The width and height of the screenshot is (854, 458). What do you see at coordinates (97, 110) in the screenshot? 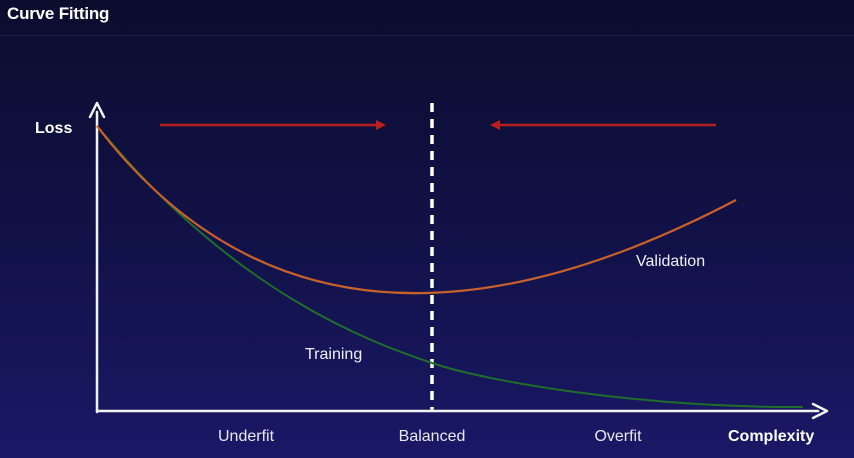
I see `y-axis-arrowhead` at bounding box center [97, 110].